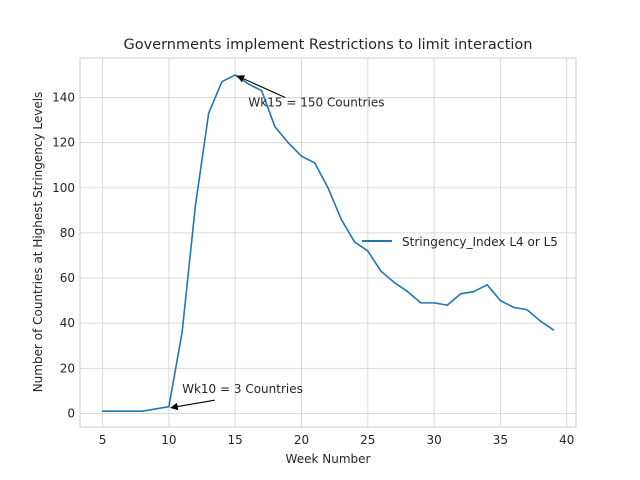  What do you see at coordinates (67, 278) in the screenshot?
I see `y-tick-label: 60` at bounding box center [67, 278].